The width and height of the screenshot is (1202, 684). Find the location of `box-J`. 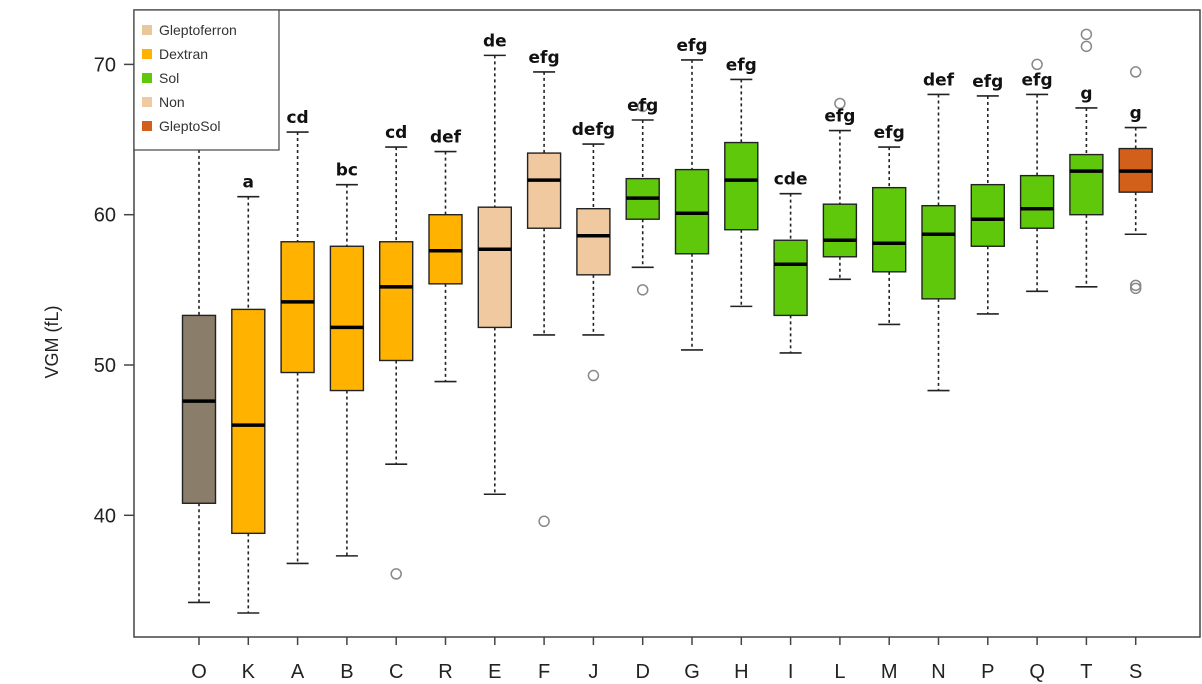

box-J is located at coordinates (593, 241).